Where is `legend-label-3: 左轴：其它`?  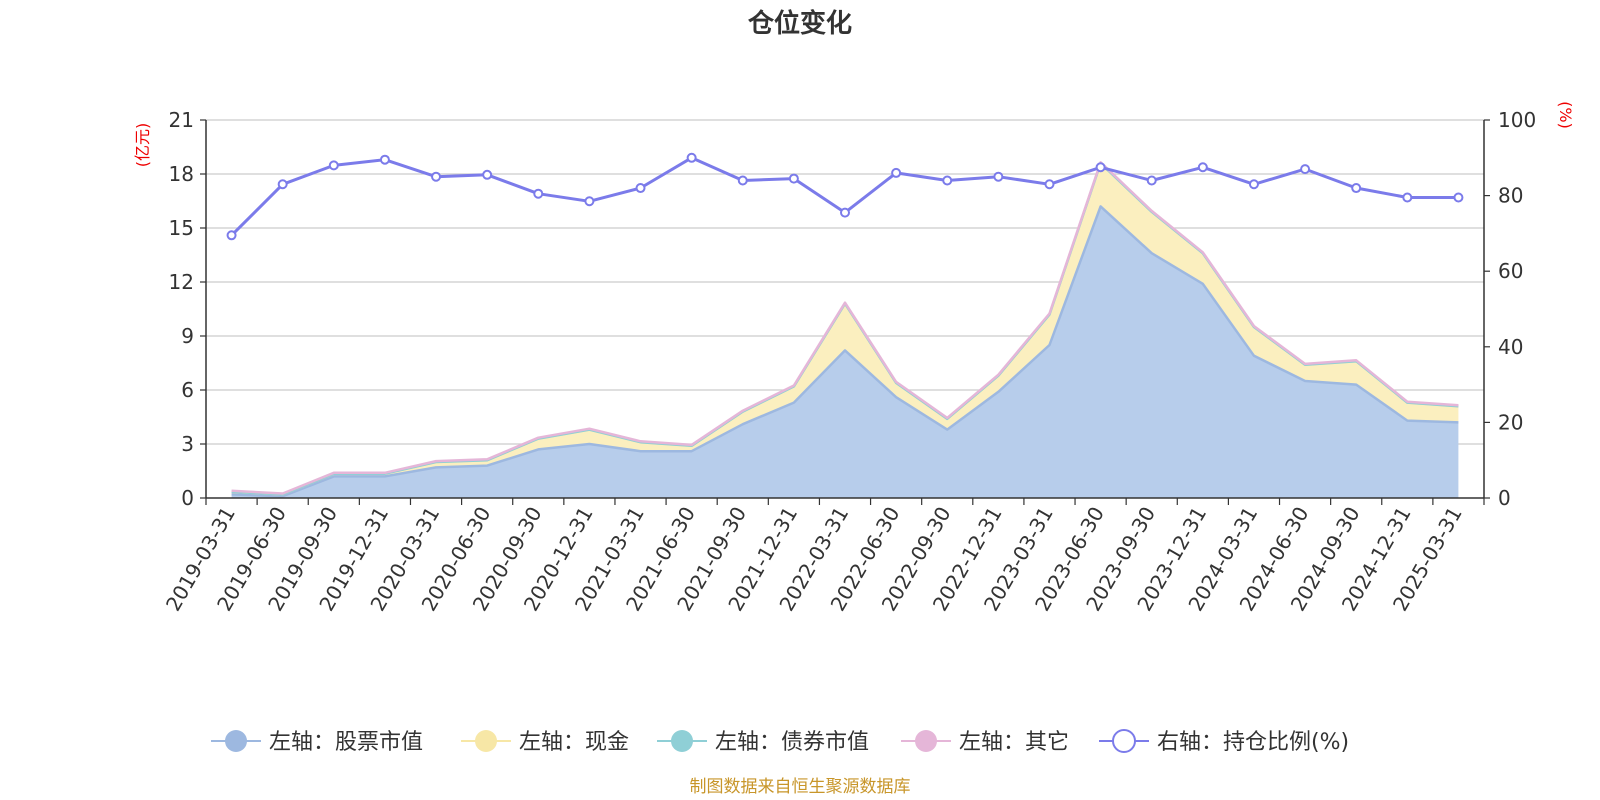 legend-label-3: 左轴：其它 is located at coordinates (1014, 742).